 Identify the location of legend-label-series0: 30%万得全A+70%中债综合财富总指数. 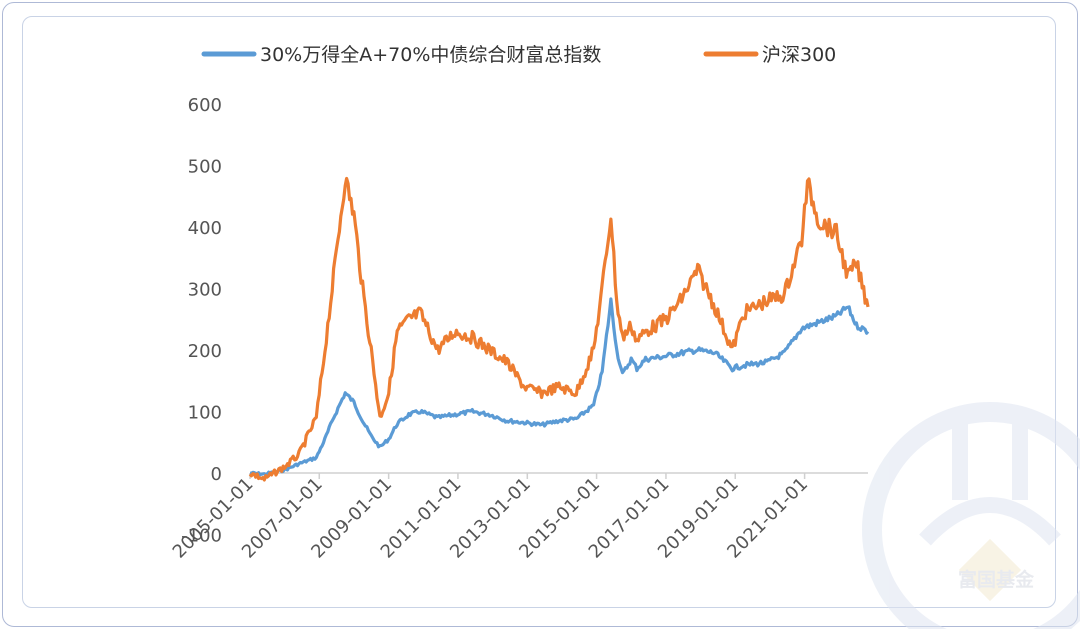
(430, 55).